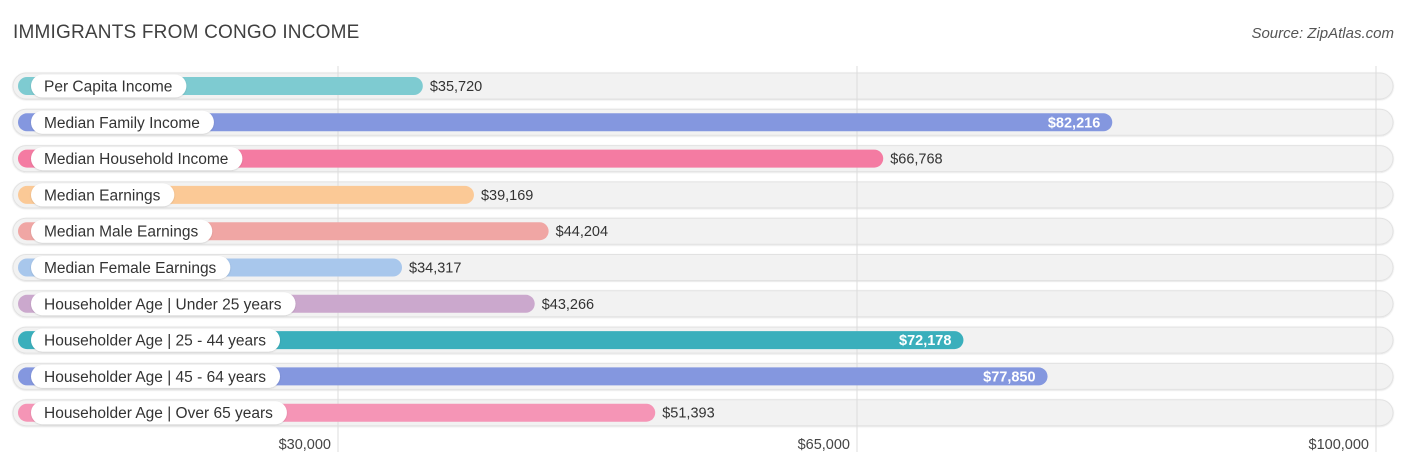 The height and width of the screenshot is (470, 1406). I want to click on bar-label: Householder Age | Over 65 years, so click(158, 413).